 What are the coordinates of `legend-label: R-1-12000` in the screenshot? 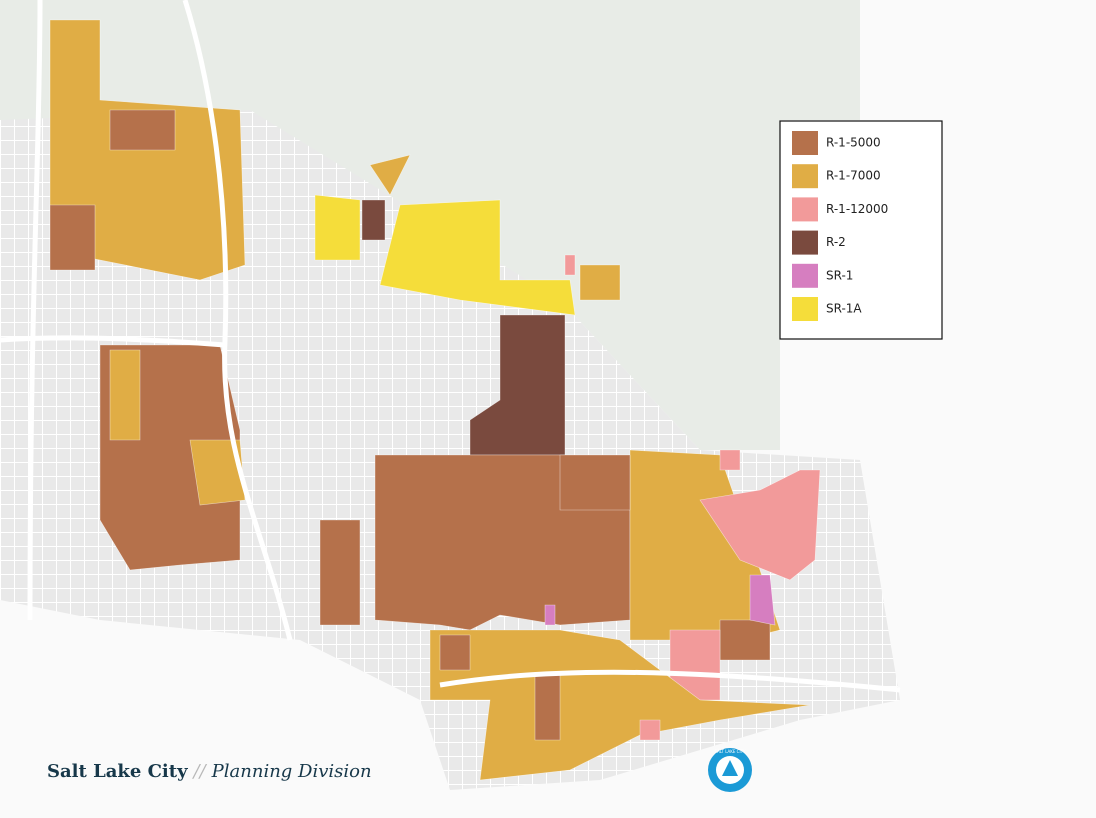 It's located at (857, 209).